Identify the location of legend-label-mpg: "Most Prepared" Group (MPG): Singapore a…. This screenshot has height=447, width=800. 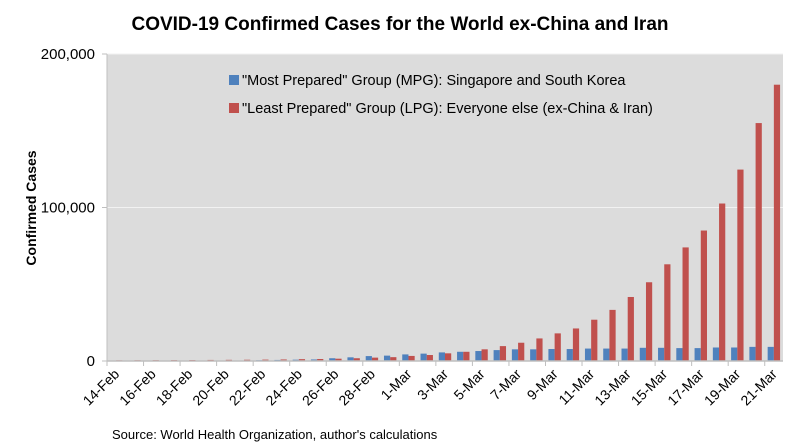
(434, 81).